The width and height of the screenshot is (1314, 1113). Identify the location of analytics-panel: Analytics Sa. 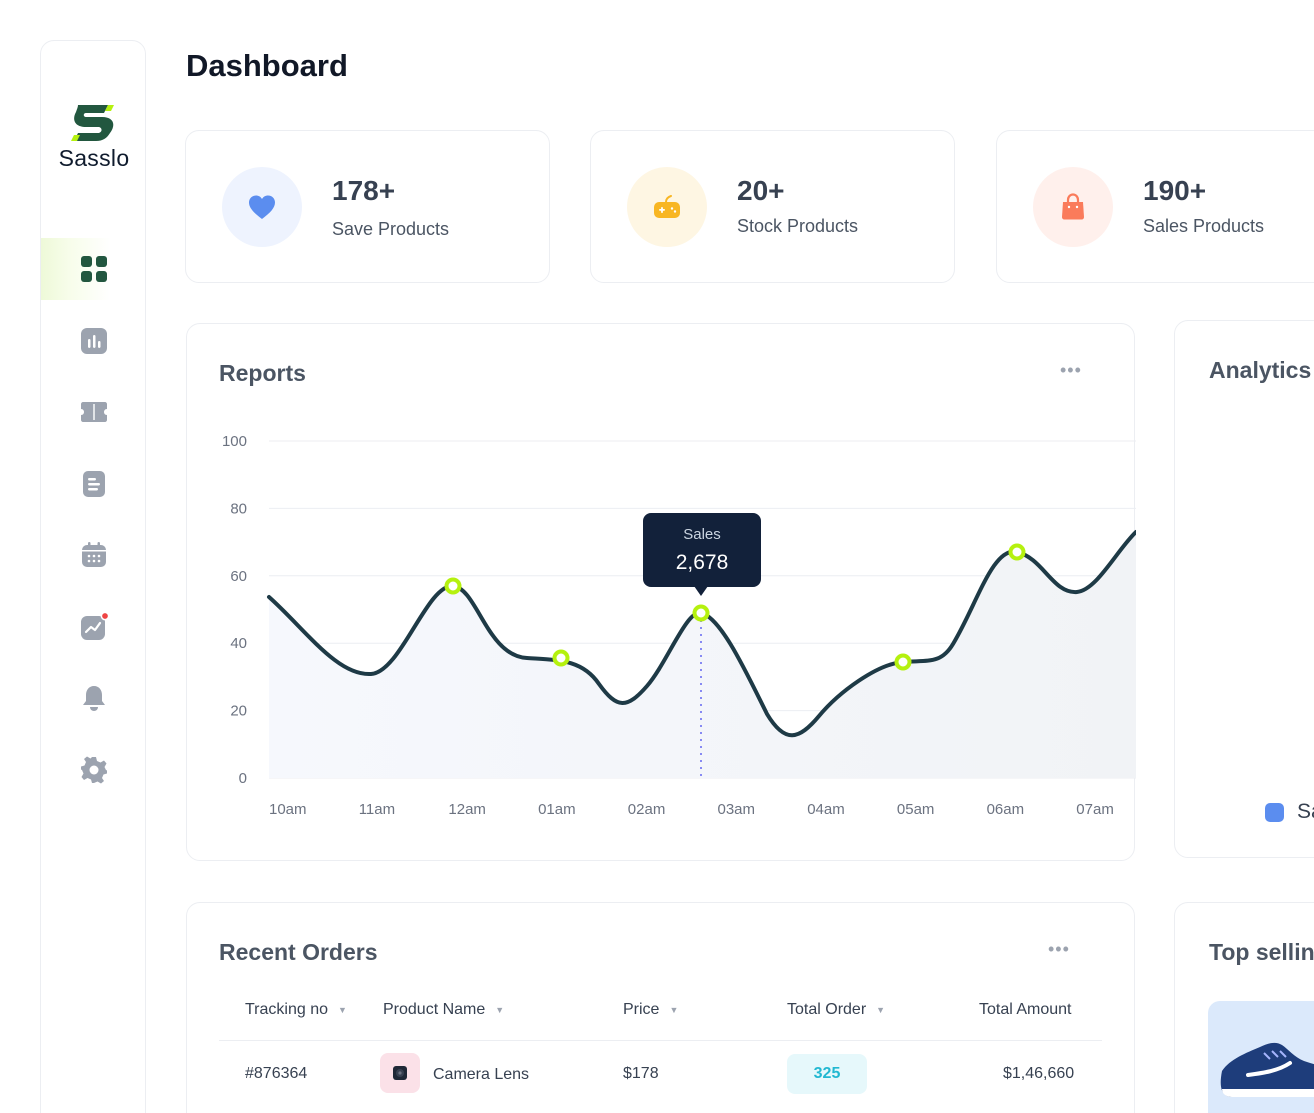
(1244, 589).